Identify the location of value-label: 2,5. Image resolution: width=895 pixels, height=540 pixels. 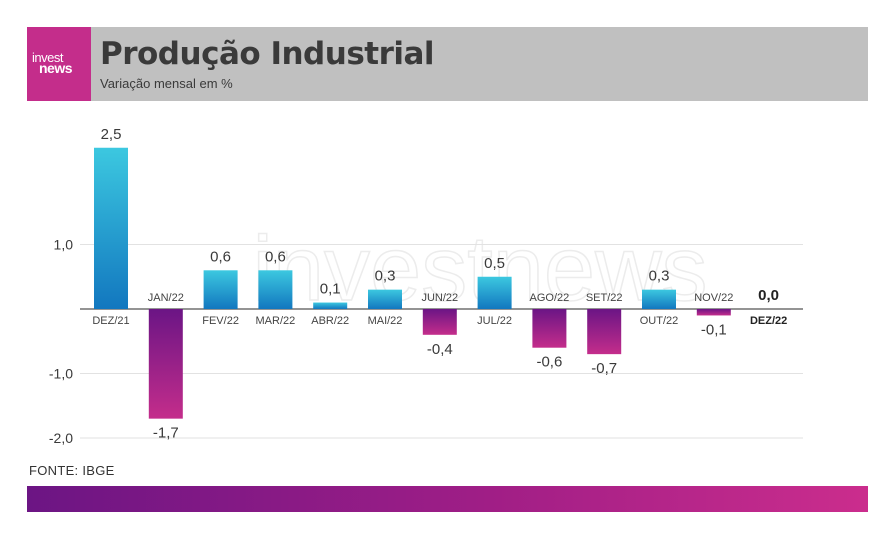
(111, 134).